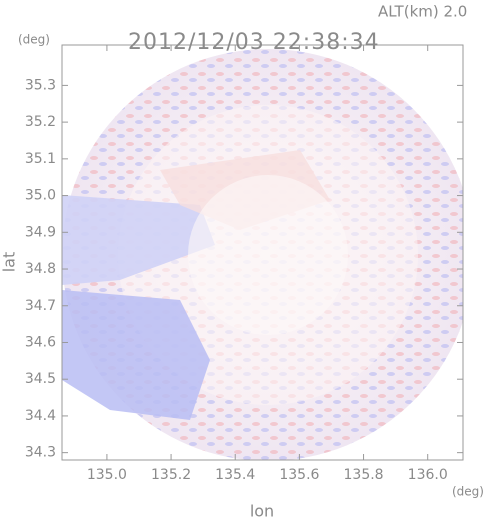 This screenshot has height=521, width=491. I want to click on x-tick-label: 135.8, so click(364, 475).